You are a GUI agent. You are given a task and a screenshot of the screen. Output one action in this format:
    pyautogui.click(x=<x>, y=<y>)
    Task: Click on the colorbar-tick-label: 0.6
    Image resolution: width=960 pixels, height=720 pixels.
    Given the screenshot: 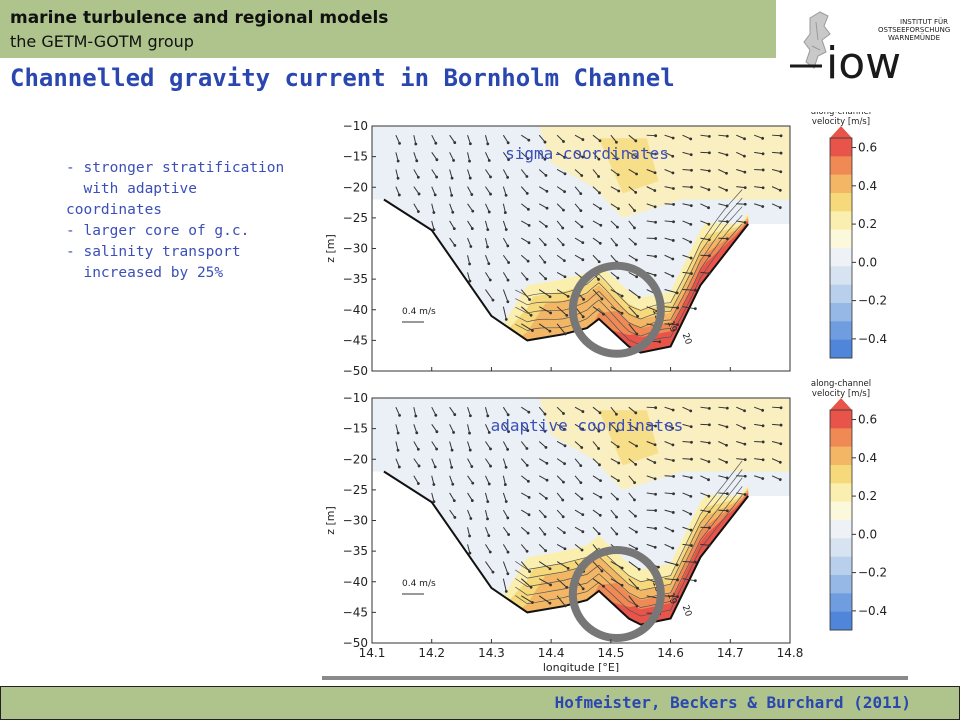 What is the action you would take?
    pyautogui.click(x=867, y=420)
    